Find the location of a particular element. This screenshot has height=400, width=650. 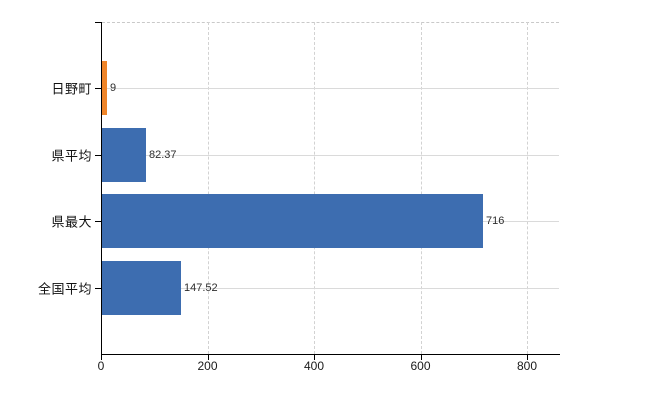

value-label: 147.52 is located at coordinates (201, 287).